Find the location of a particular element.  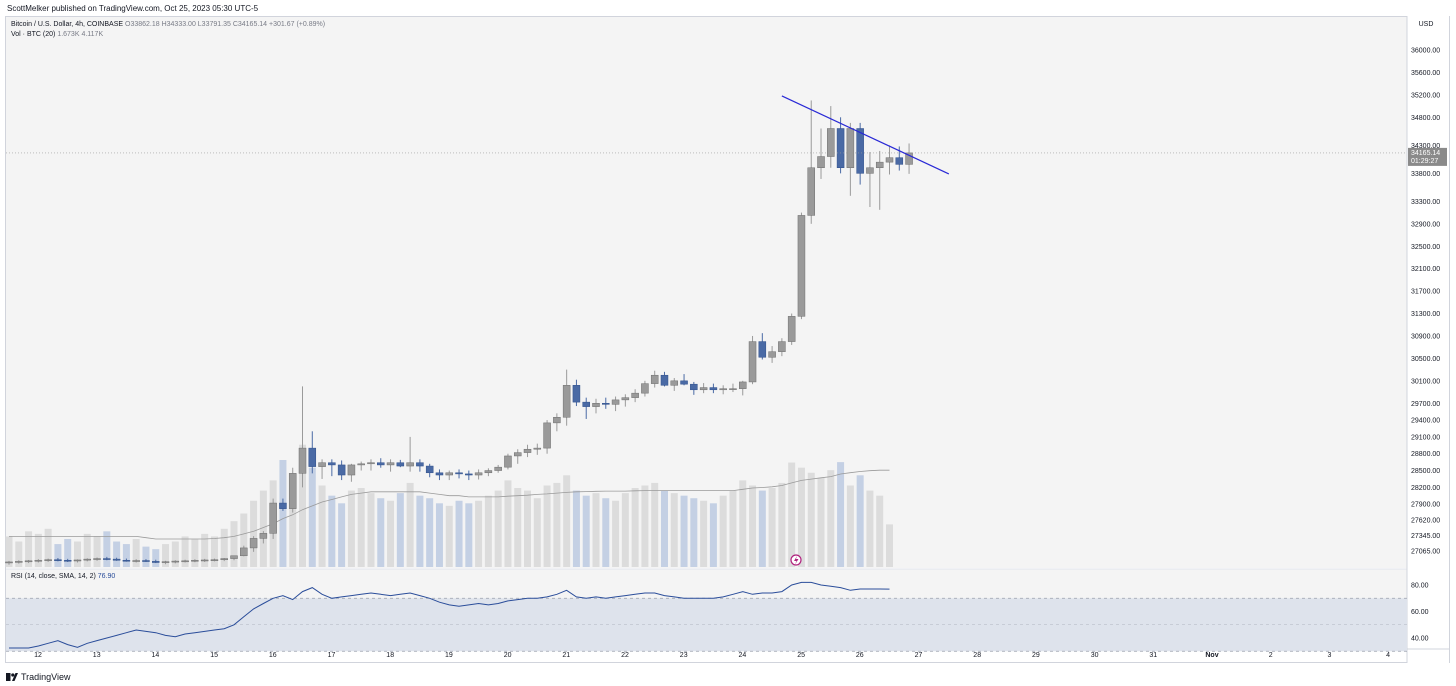

time-tick-label: 13 is located at coordinates (97, 655).